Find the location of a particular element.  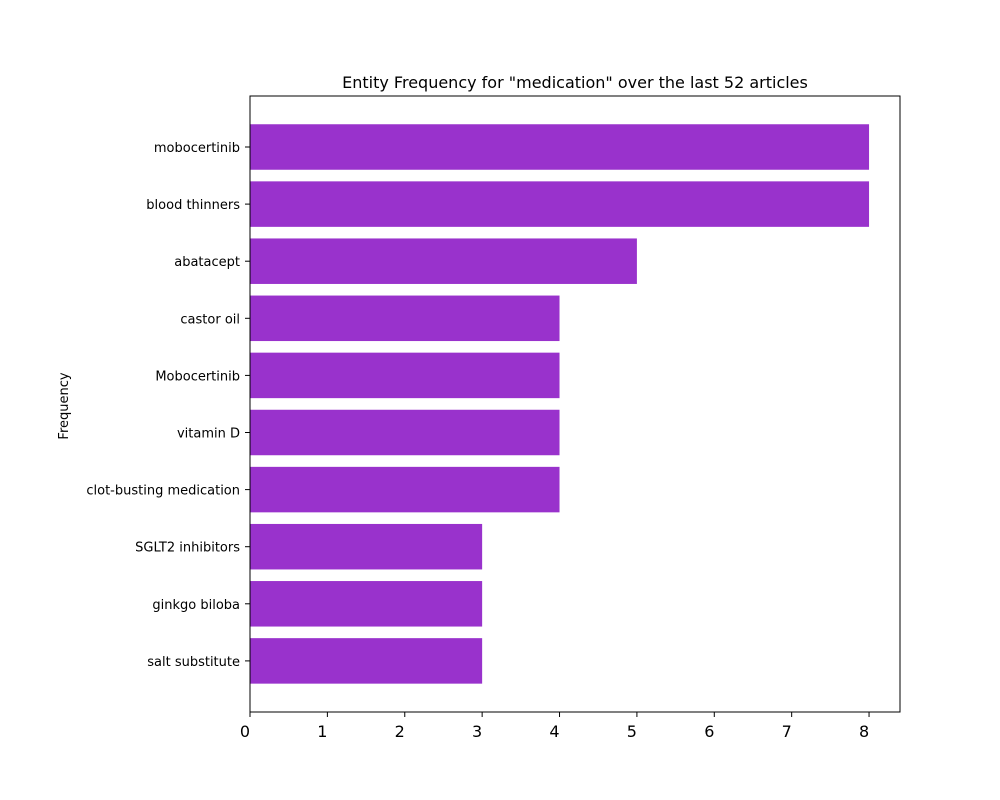

y-tick-label-1: blood thinners is located at coordinates (193, 205).